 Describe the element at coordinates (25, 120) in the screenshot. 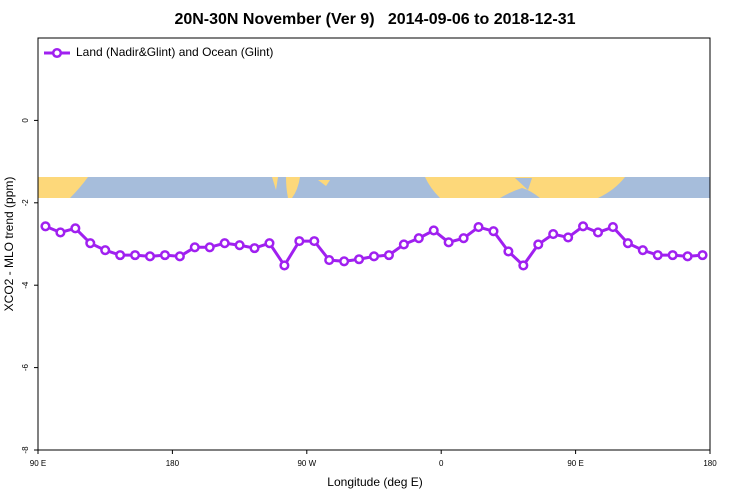

I see `y-tick-label: 0` at that location.